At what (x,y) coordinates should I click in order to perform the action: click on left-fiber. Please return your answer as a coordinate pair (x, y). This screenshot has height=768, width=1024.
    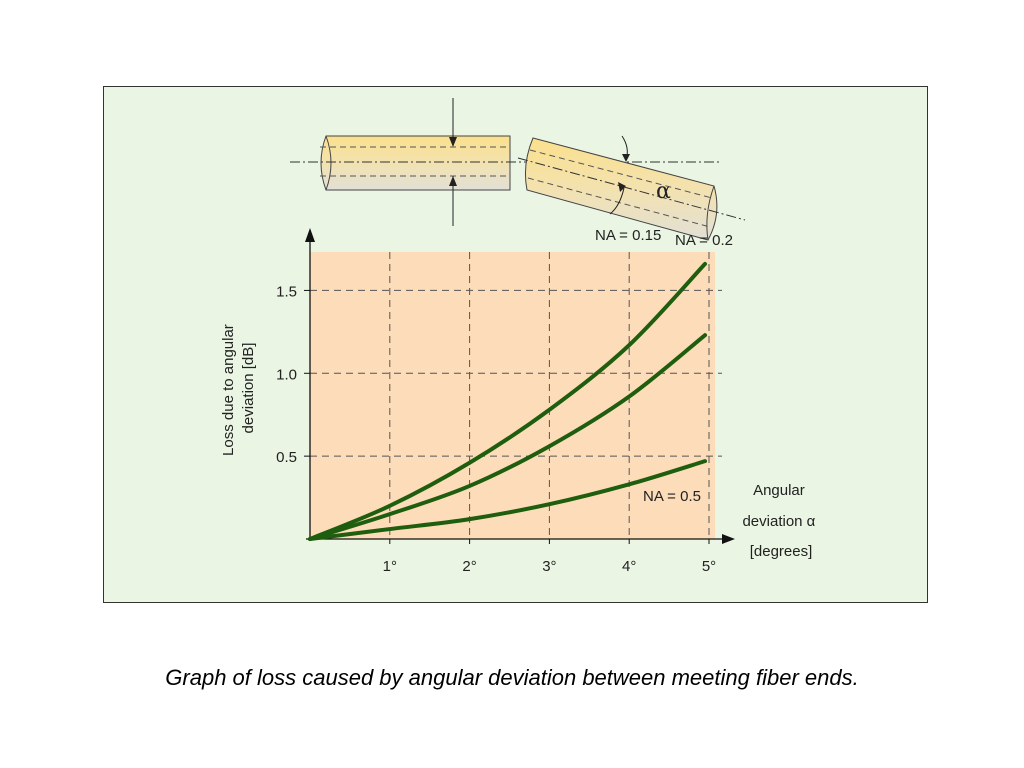
    Looking at the image, I should click on (415, 163).